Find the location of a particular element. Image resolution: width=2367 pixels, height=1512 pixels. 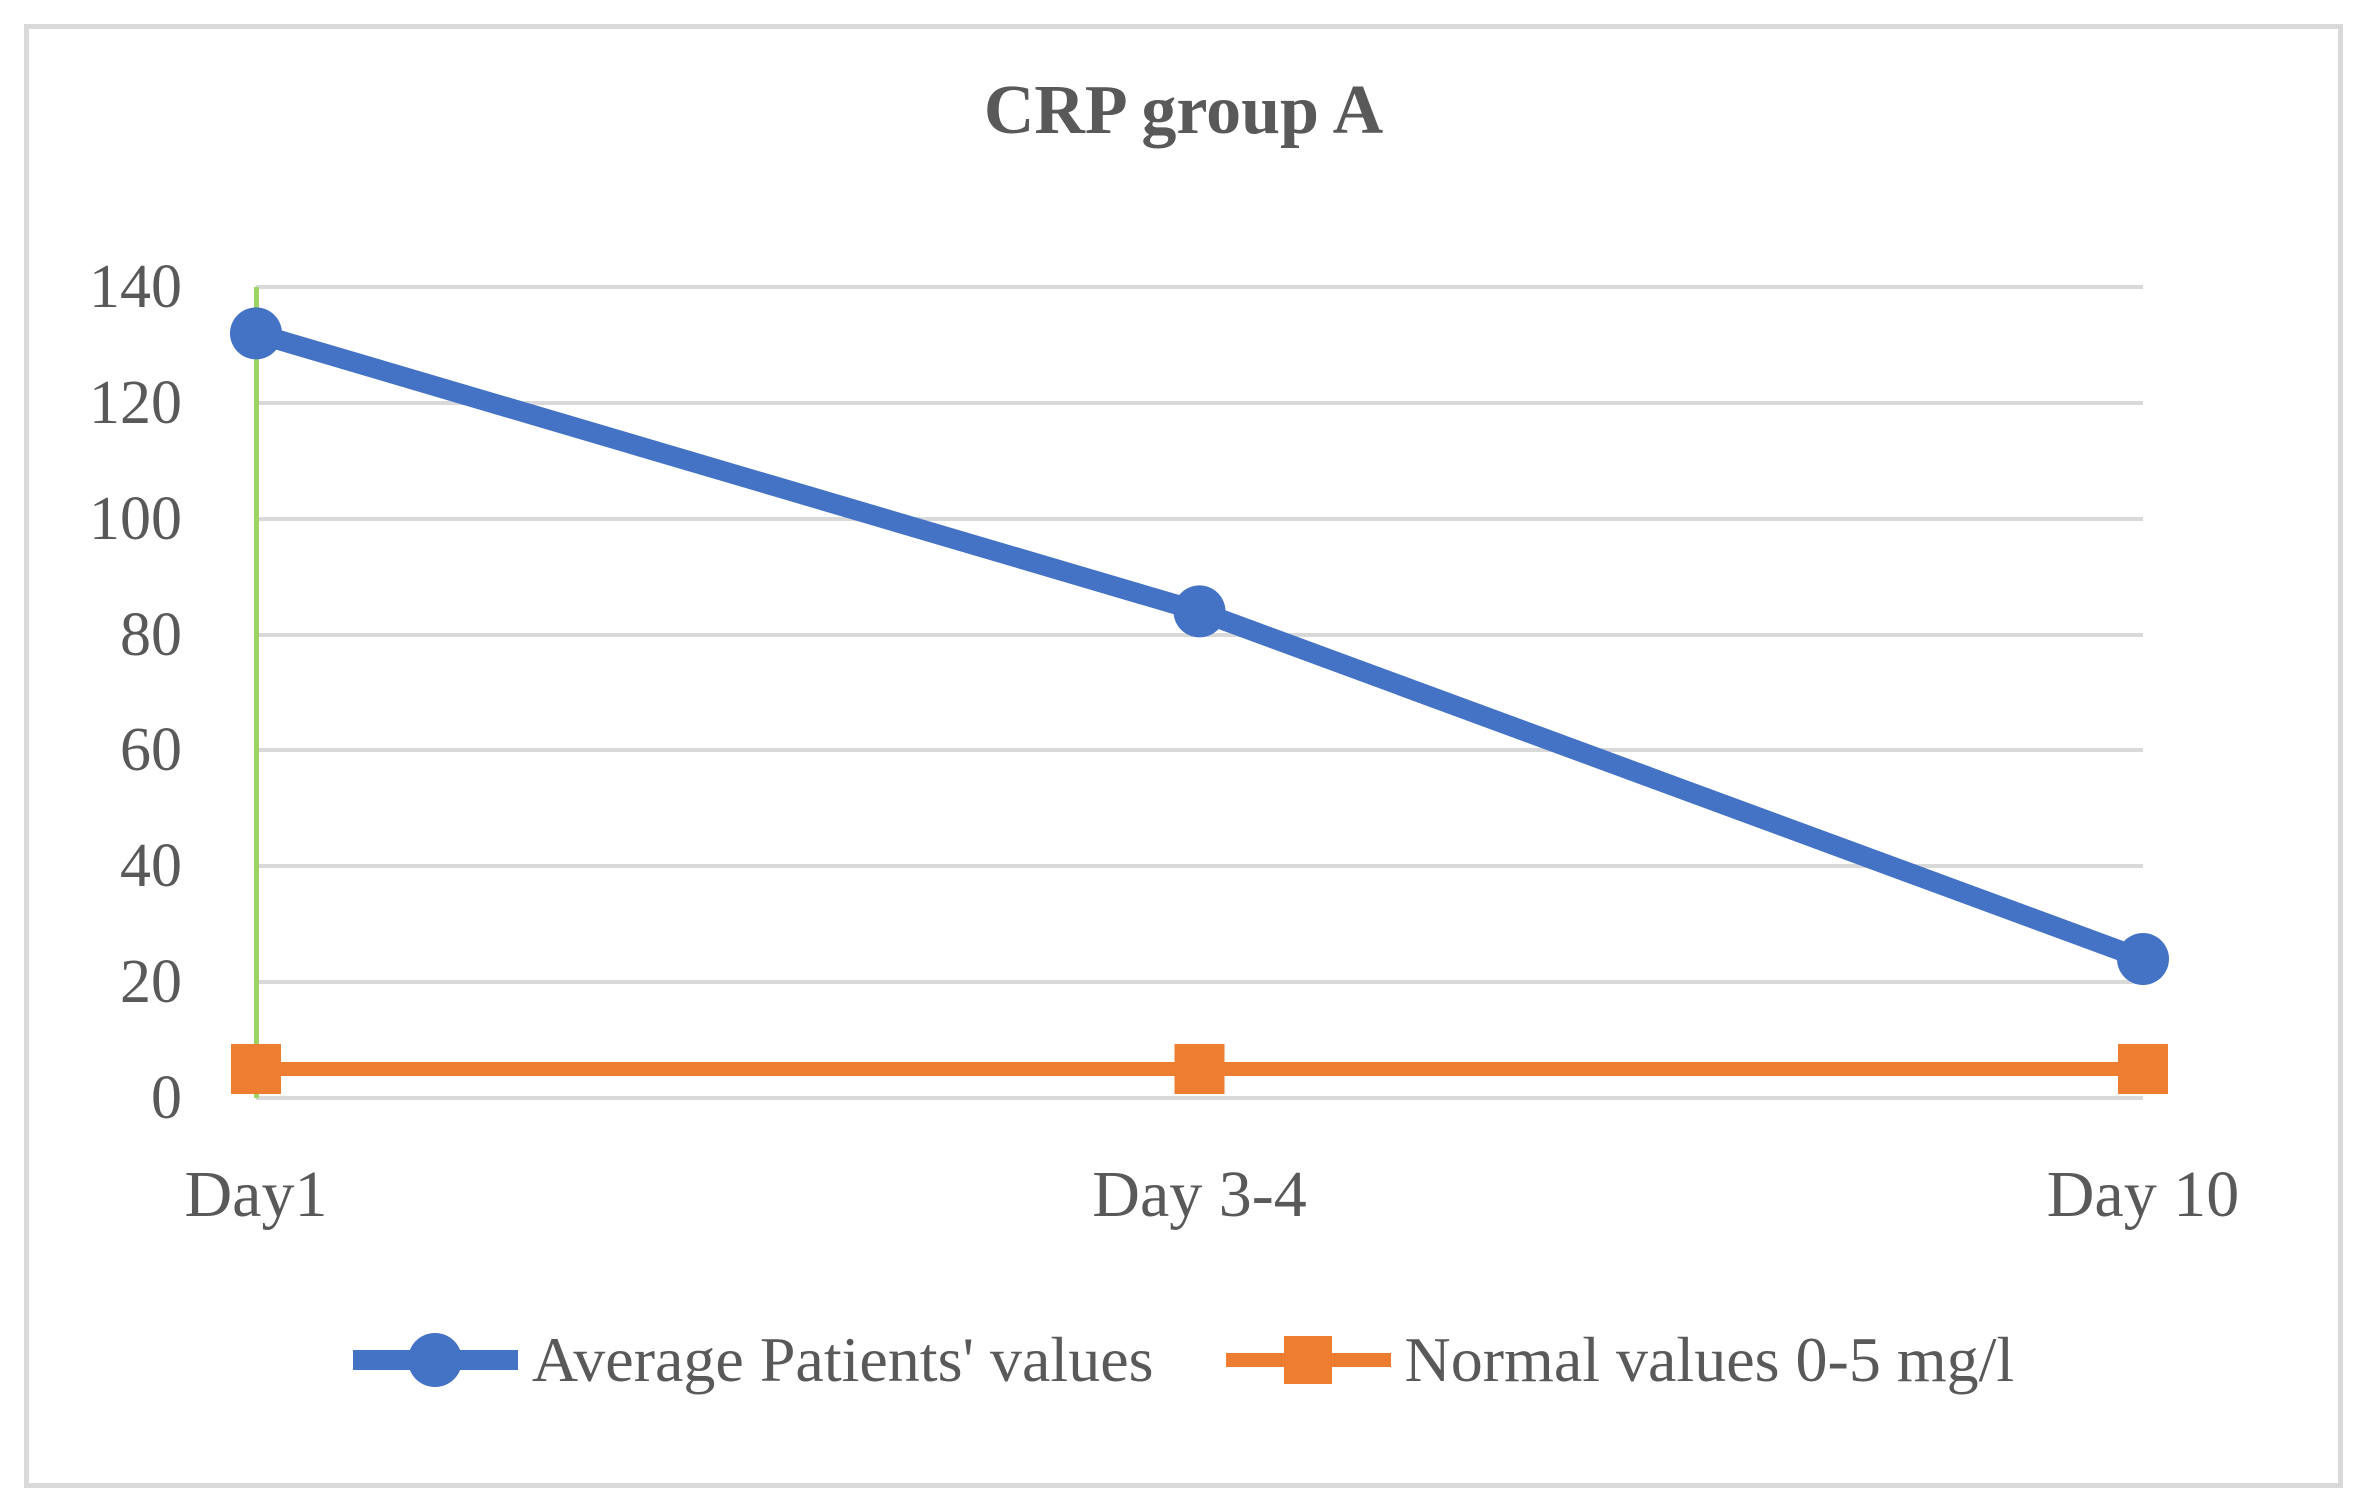

y-tick-label-40: 40 is located at coordinates (151, 866).